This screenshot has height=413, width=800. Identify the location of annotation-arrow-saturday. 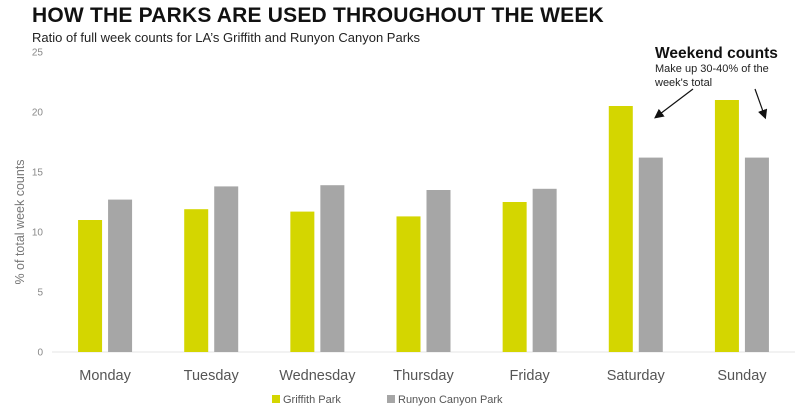
(674, 103).